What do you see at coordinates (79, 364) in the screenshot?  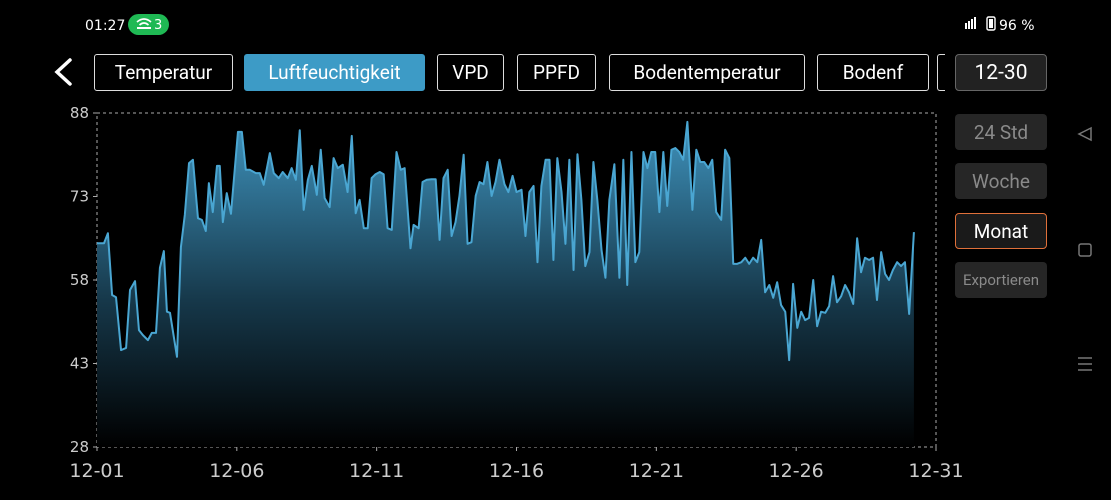 I see `y-tick-label: 43` at bounding box center [79, 364].